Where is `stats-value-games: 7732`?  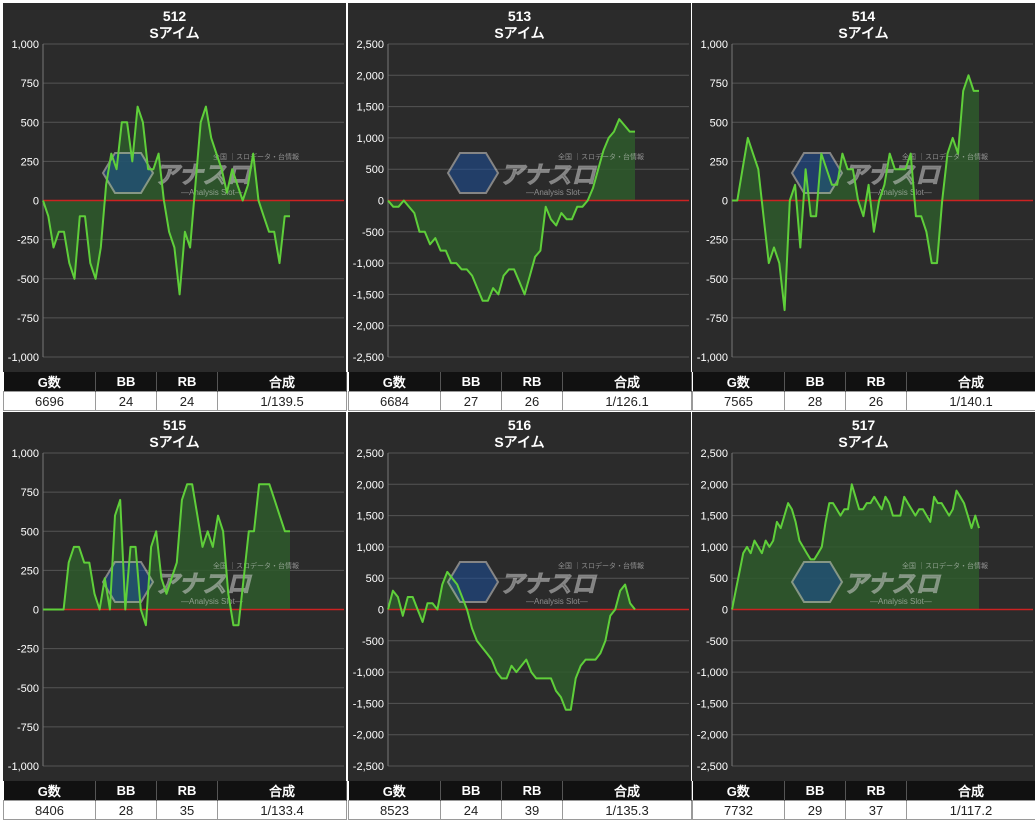
stats-value-games: 7732 is located at coordinates (738, 810).